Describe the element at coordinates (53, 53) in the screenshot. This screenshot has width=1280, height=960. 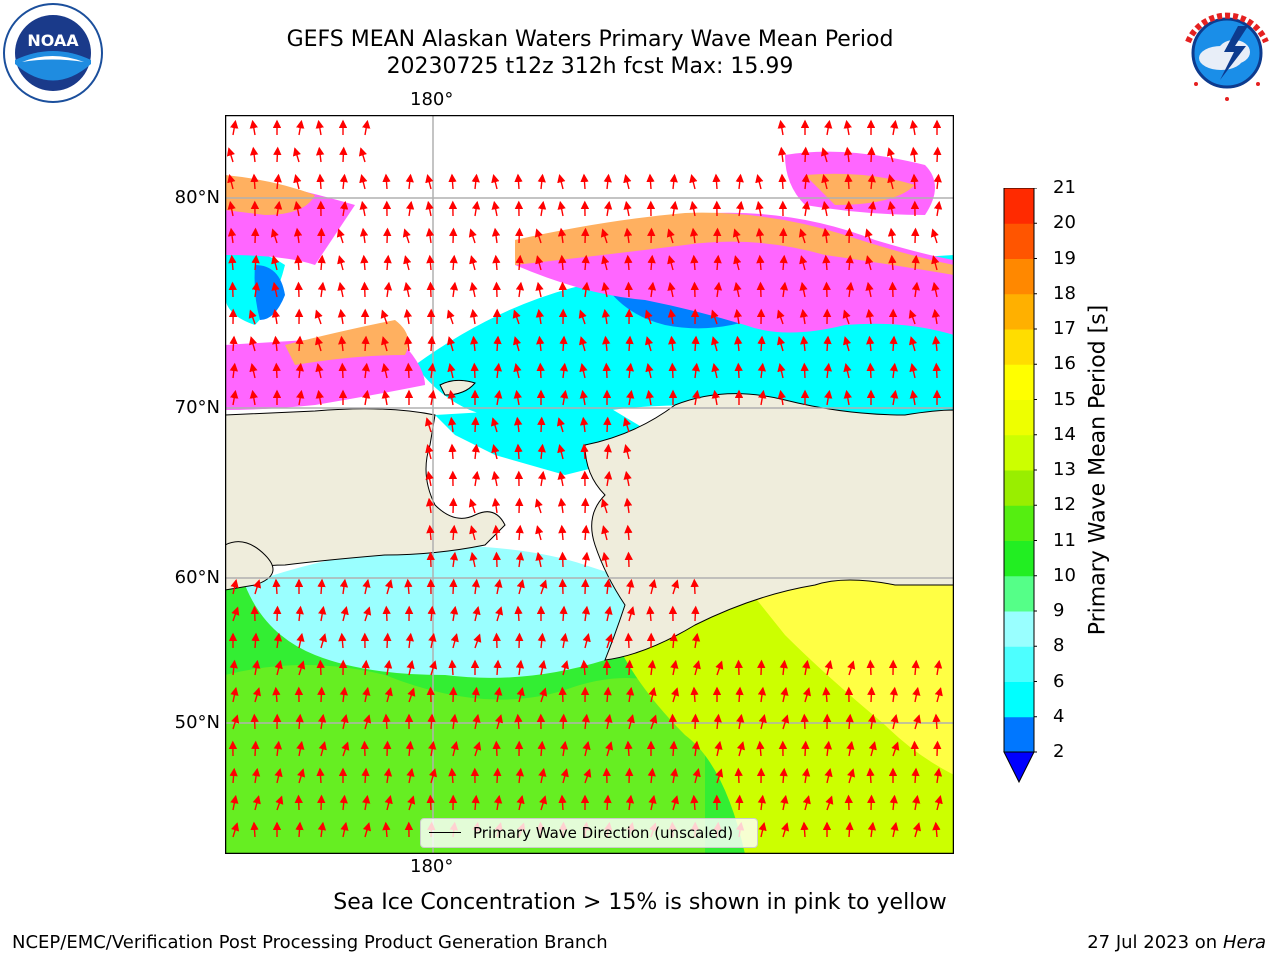
I see `noaa-logo: NOAA` at that location.